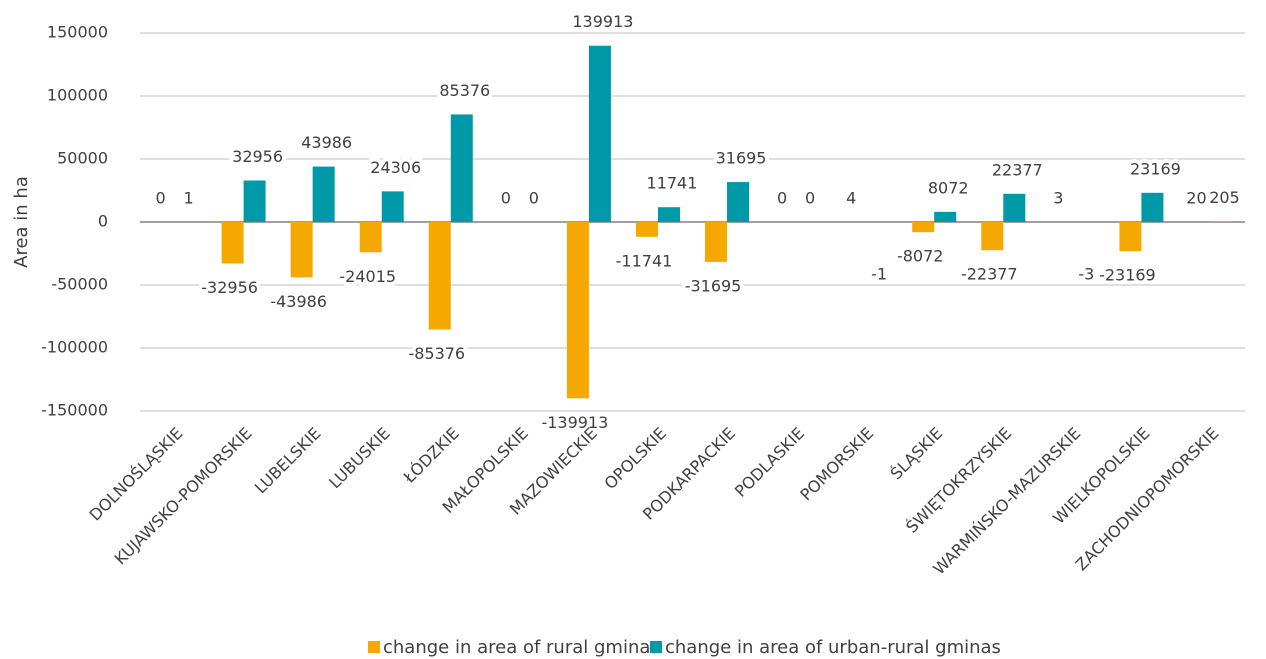 The width and height of the screenshot is (1266, 659). Describe the element at coordinates (833, 647) in the screenshot. I see `legend-label: change in area of urban-rural gminas` at that location.